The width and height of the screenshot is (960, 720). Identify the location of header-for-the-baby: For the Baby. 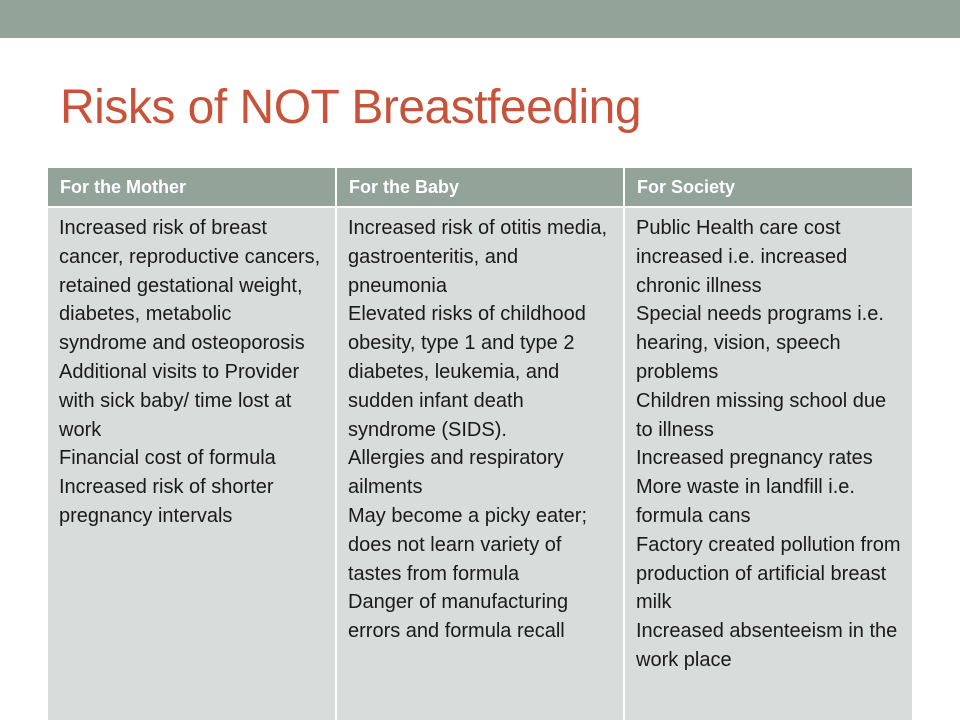
(480, 188).